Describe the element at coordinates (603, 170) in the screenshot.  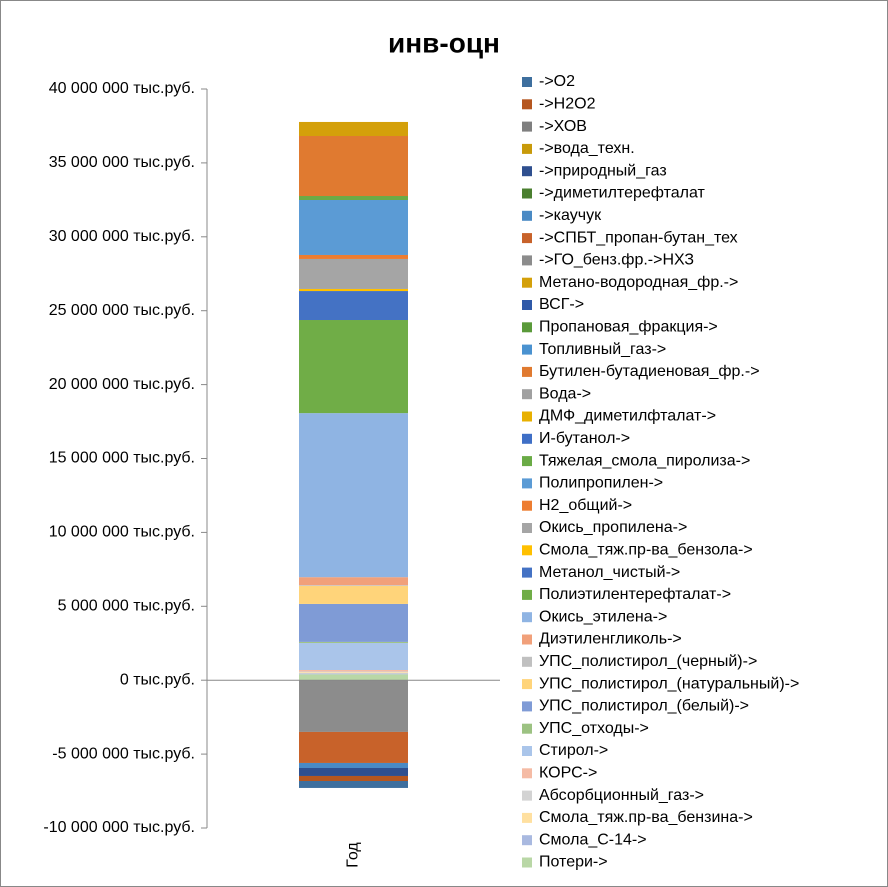
I see `legend-label: ->природный_газ` at that location.